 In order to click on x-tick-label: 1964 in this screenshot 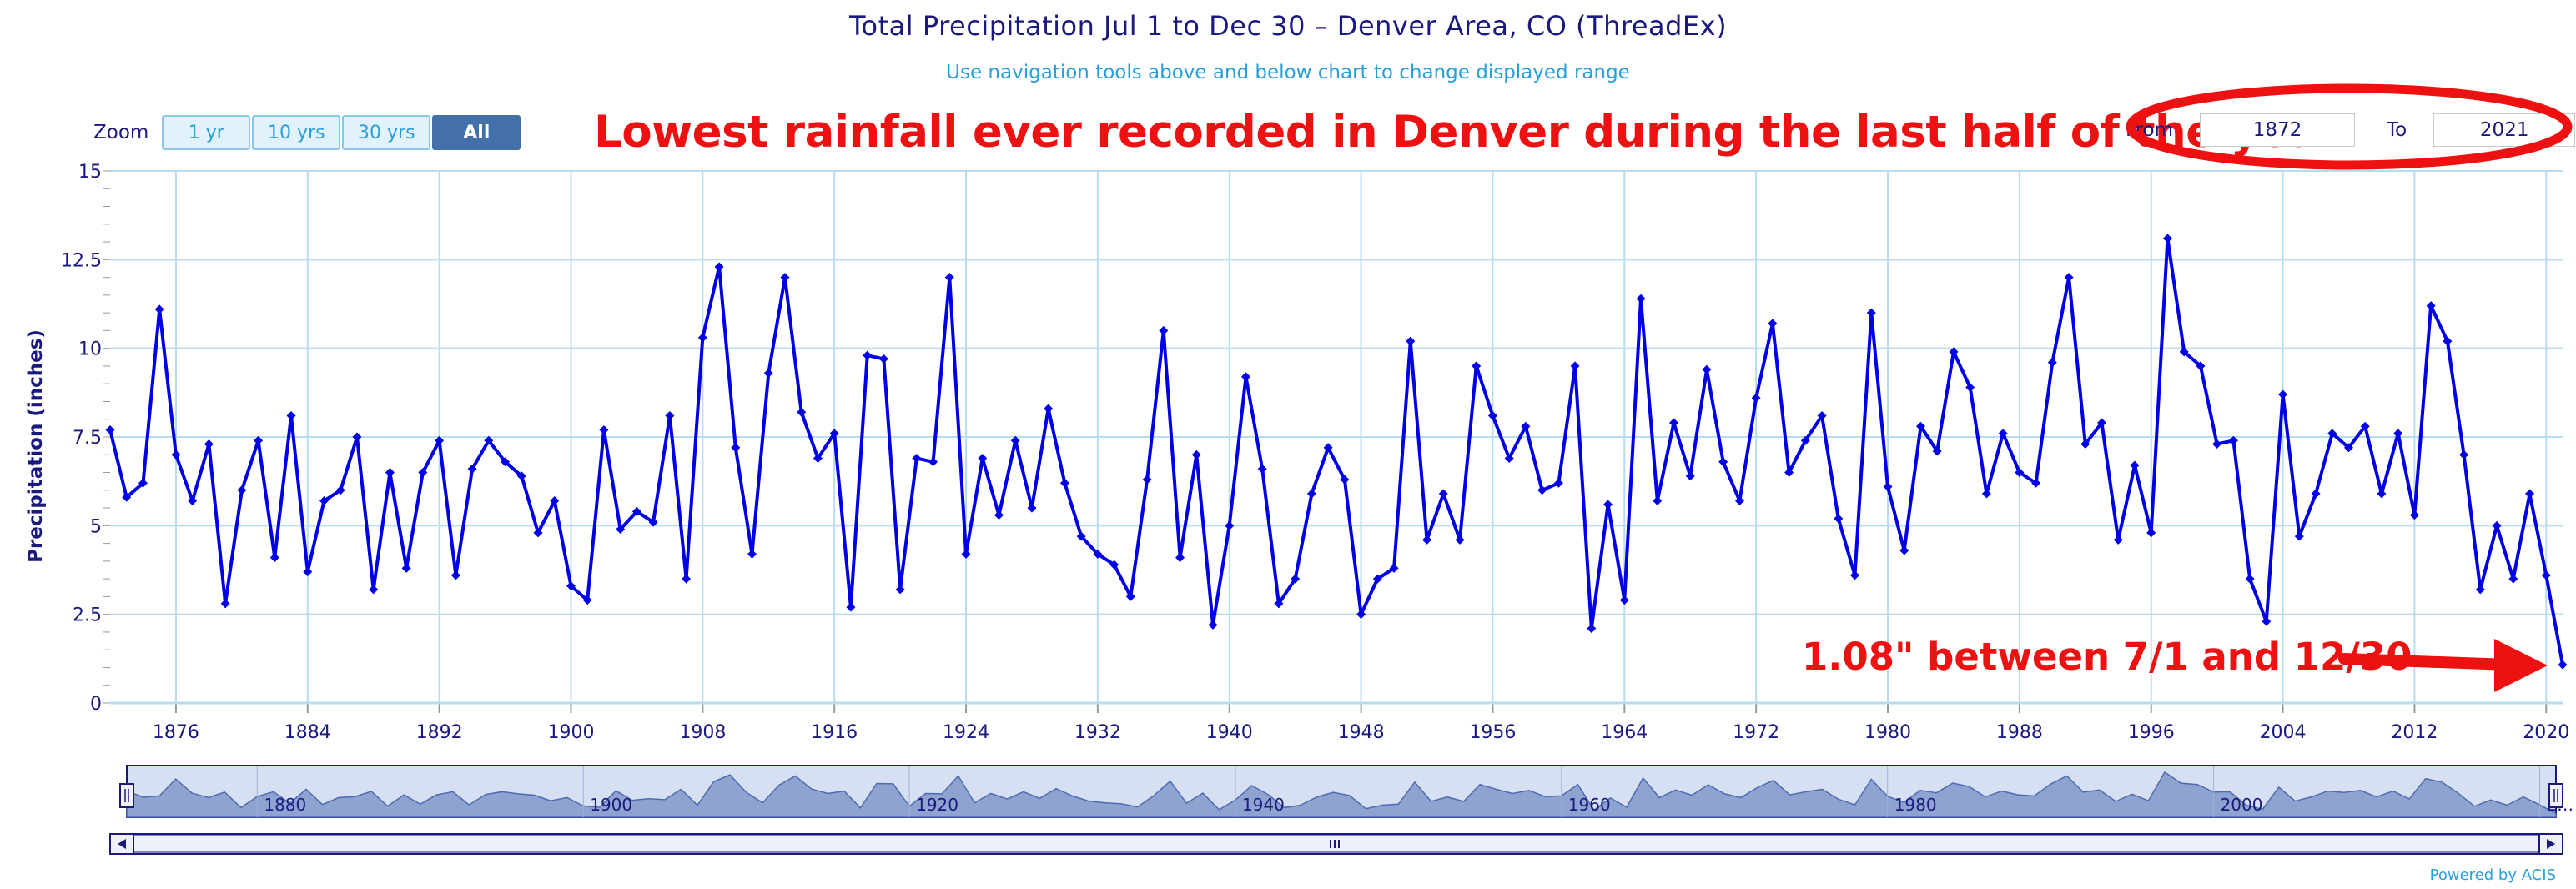, I will do `click(1624, 732)`.